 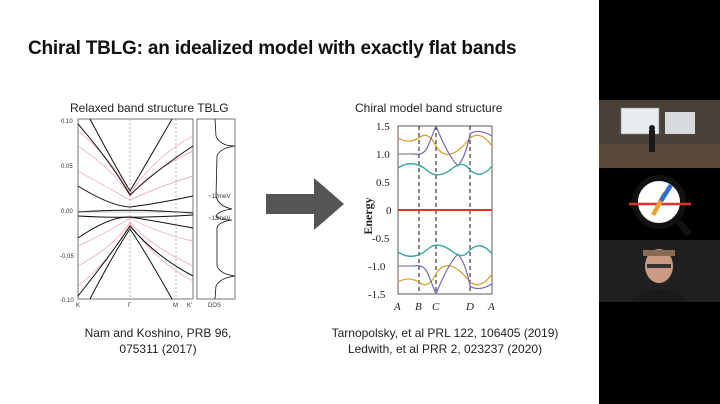 What do you see at coordinates (189, 306) in the screenshot?
I see `x-tick-label: K'` at bounding box center [189, 306].